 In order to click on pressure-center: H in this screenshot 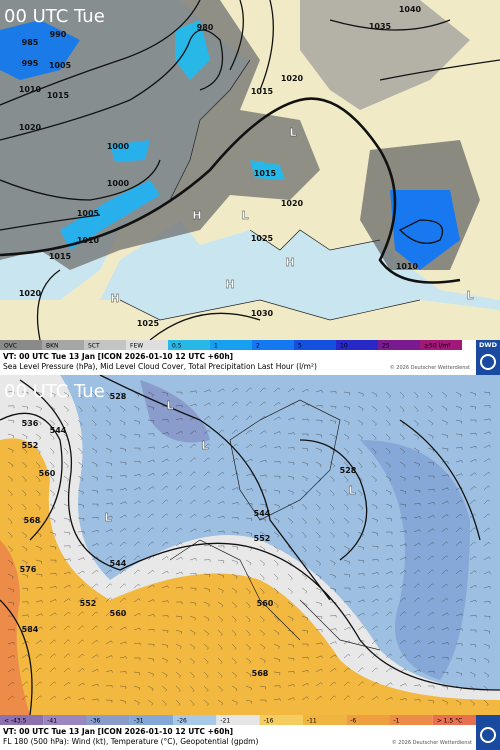, I will do `click(229, 284)`.